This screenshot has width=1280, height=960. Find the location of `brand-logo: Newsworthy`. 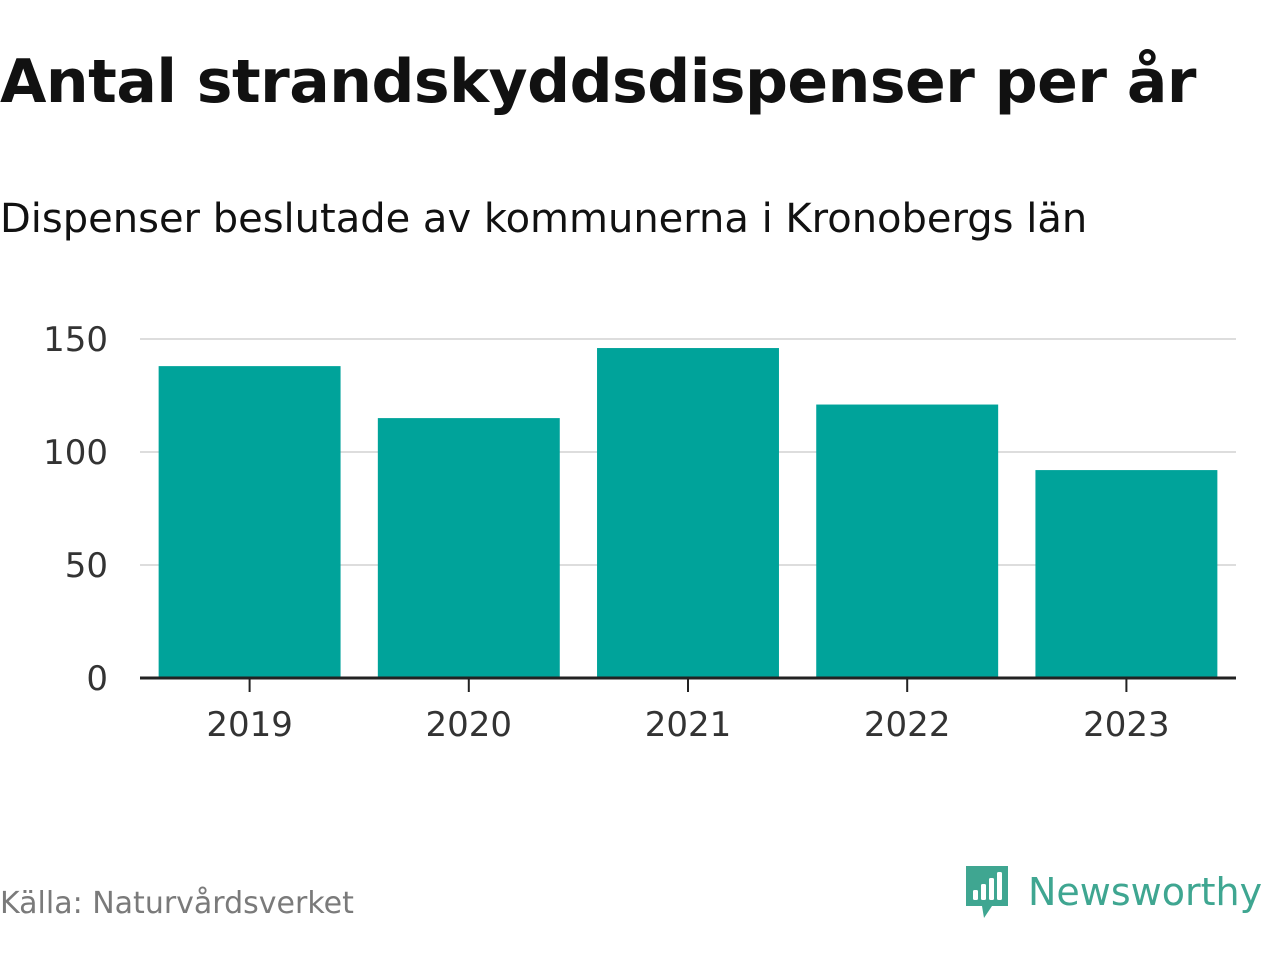

brand-logo: Newsworthy is located at coordinates (1112, 892).